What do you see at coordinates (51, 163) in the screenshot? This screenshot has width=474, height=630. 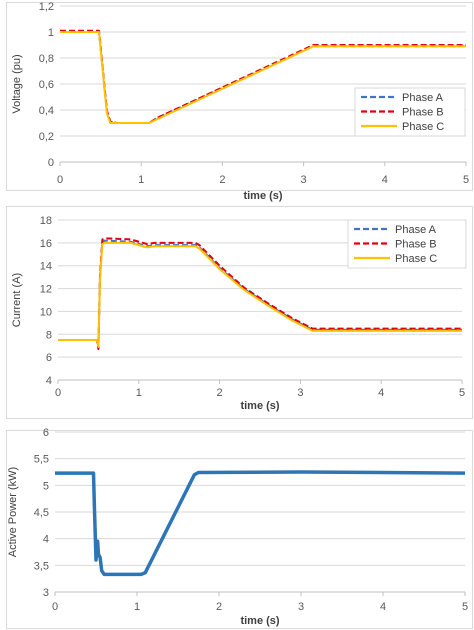 I see `y-tick-label: 0` at bounding box center [51, 163].